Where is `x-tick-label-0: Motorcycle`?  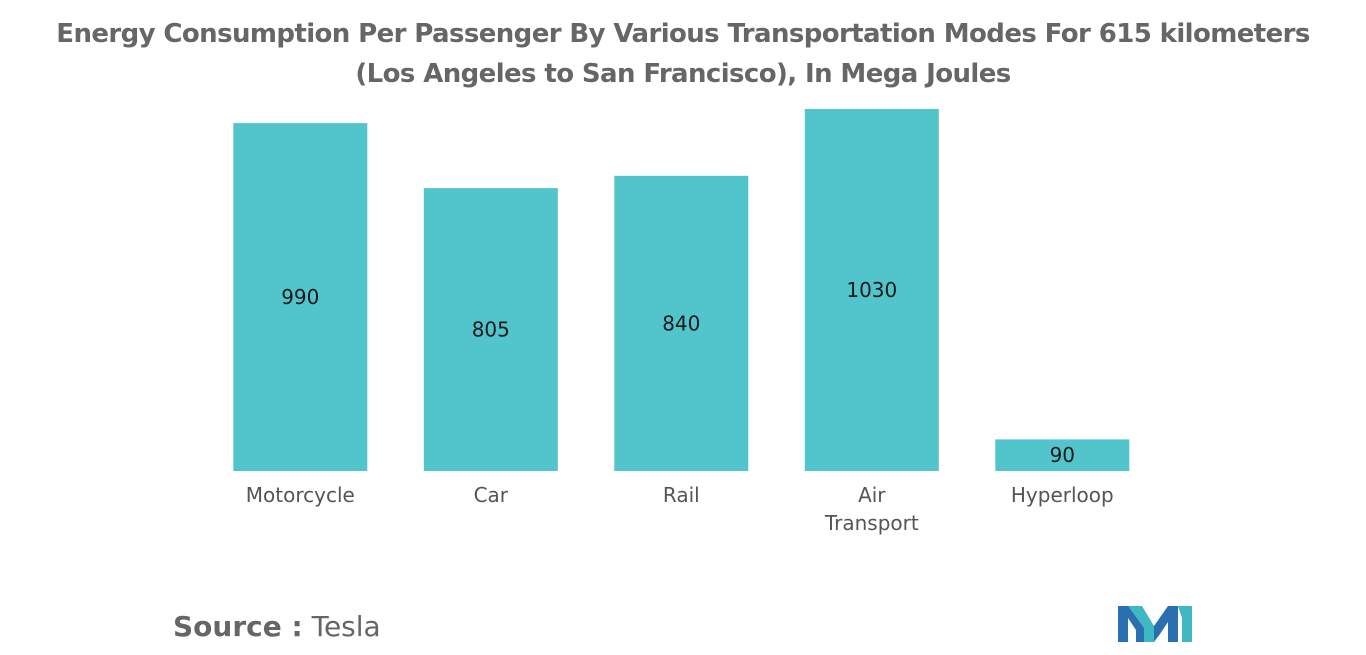 x-tick-label-0: Motorcycle is located at coordinates (300, 495).